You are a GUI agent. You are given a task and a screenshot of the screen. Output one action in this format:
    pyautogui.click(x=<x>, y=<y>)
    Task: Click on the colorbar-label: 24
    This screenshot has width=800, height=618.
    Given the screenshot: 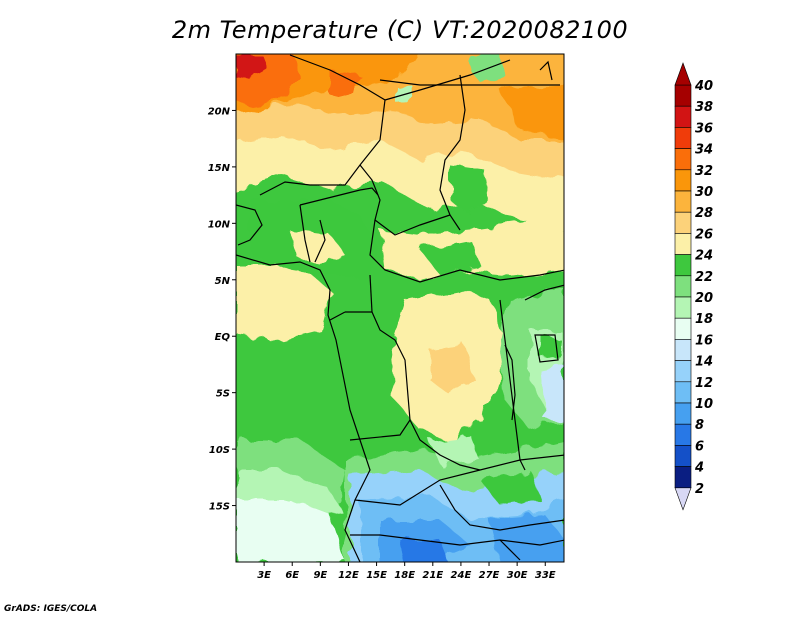 What is the action you would take?
    pyautogui.click(x=704, y=256)
    